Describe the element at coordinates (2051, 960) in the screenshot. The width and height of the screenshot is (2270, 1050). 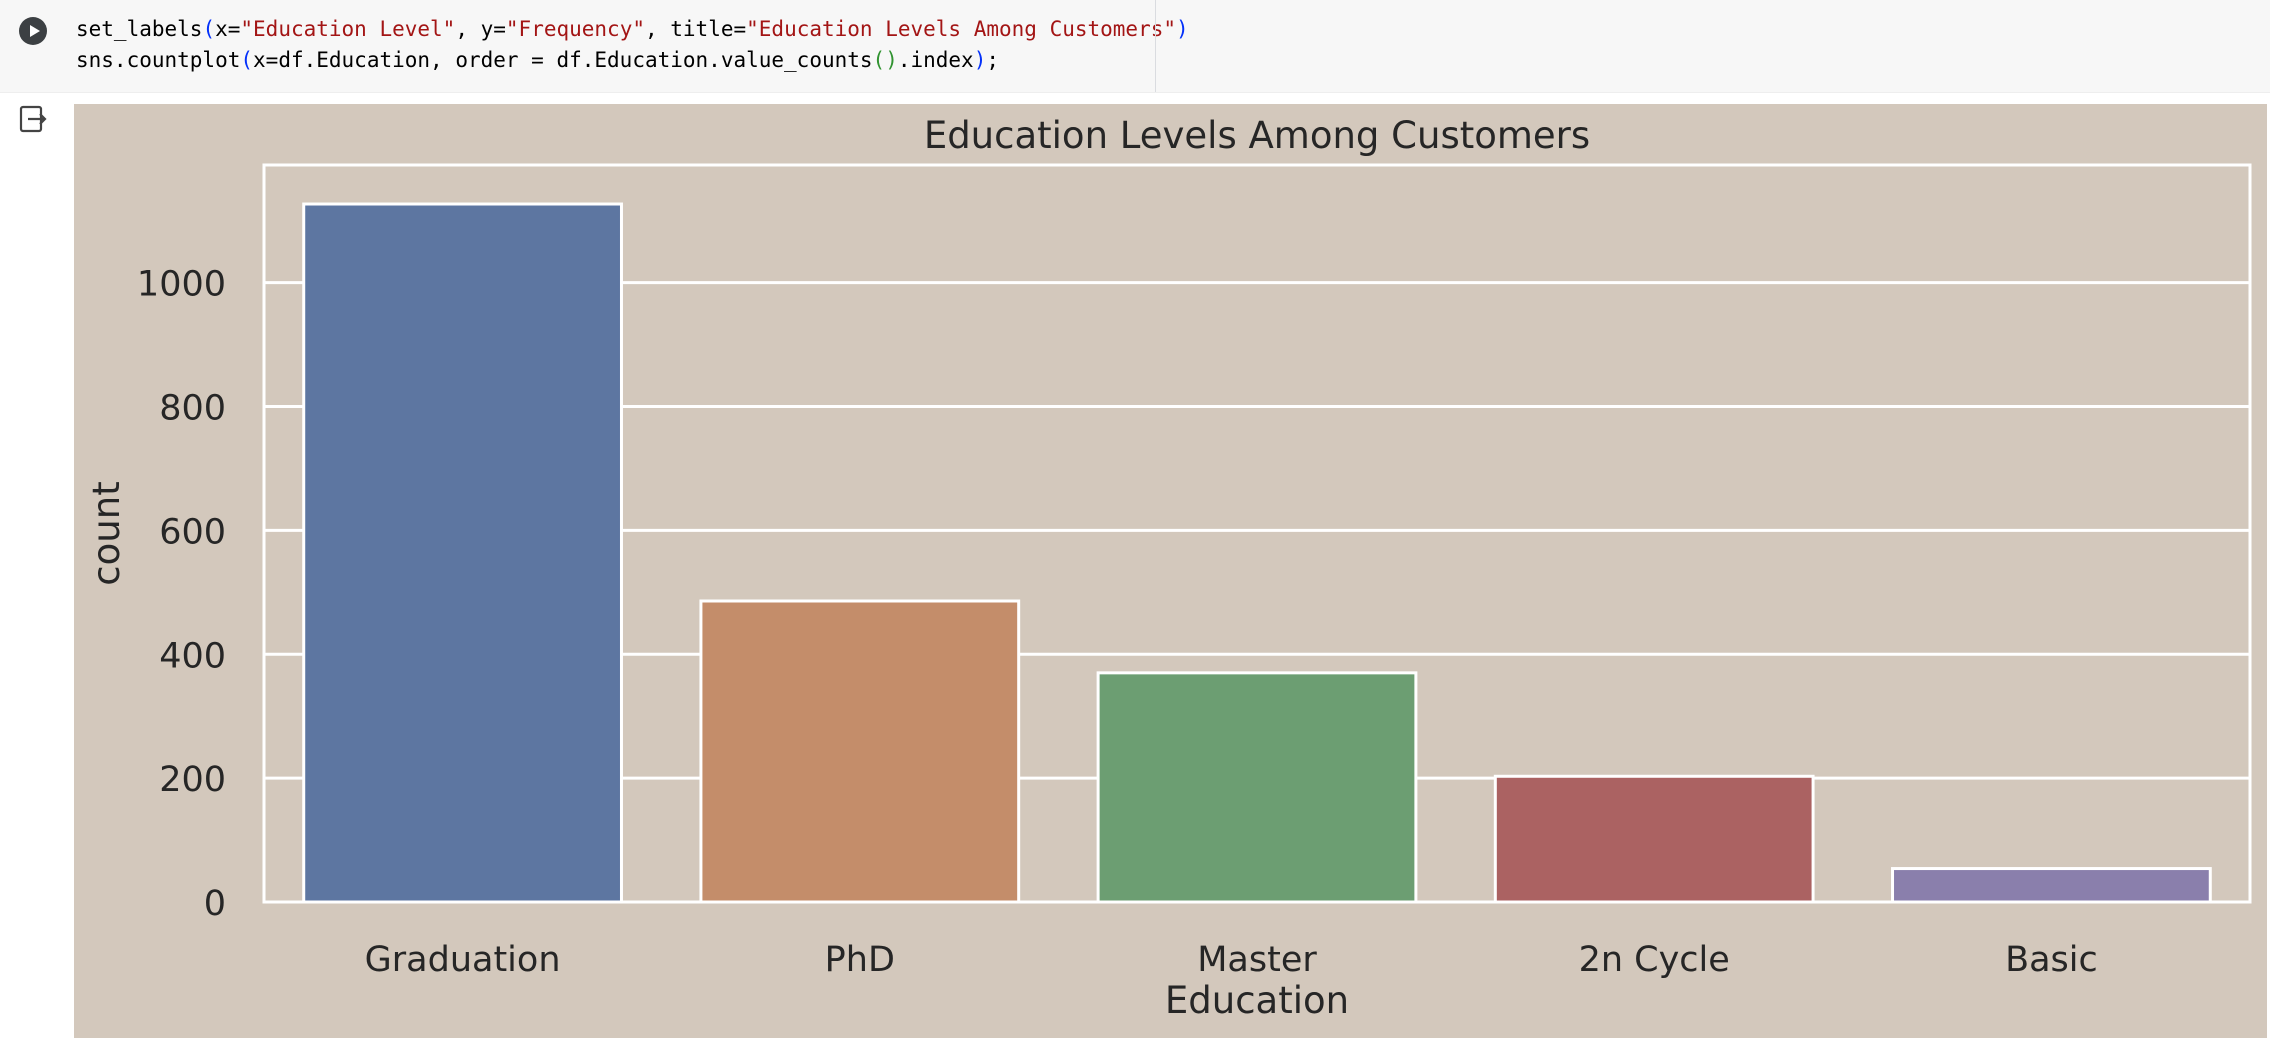
I see `x-tick-label: Basic` at that location.